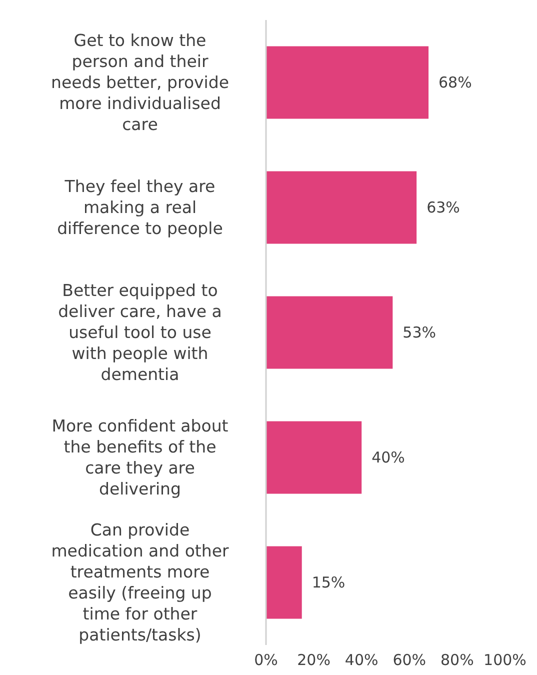 This screenshot has height=675, width=537. Describe the element at coordinates (140, 332) in the screenshot. I see `y-tick-label: Better equipped to deliver care, have a useful tool to use with people with dementia` at that location.